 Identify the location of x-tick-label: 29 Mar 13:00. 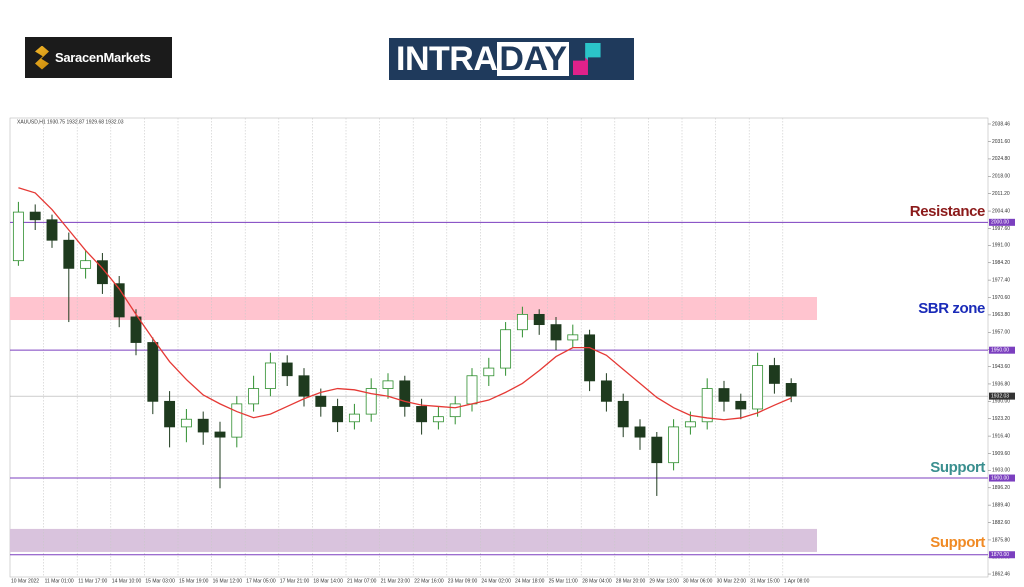
(664, 581).